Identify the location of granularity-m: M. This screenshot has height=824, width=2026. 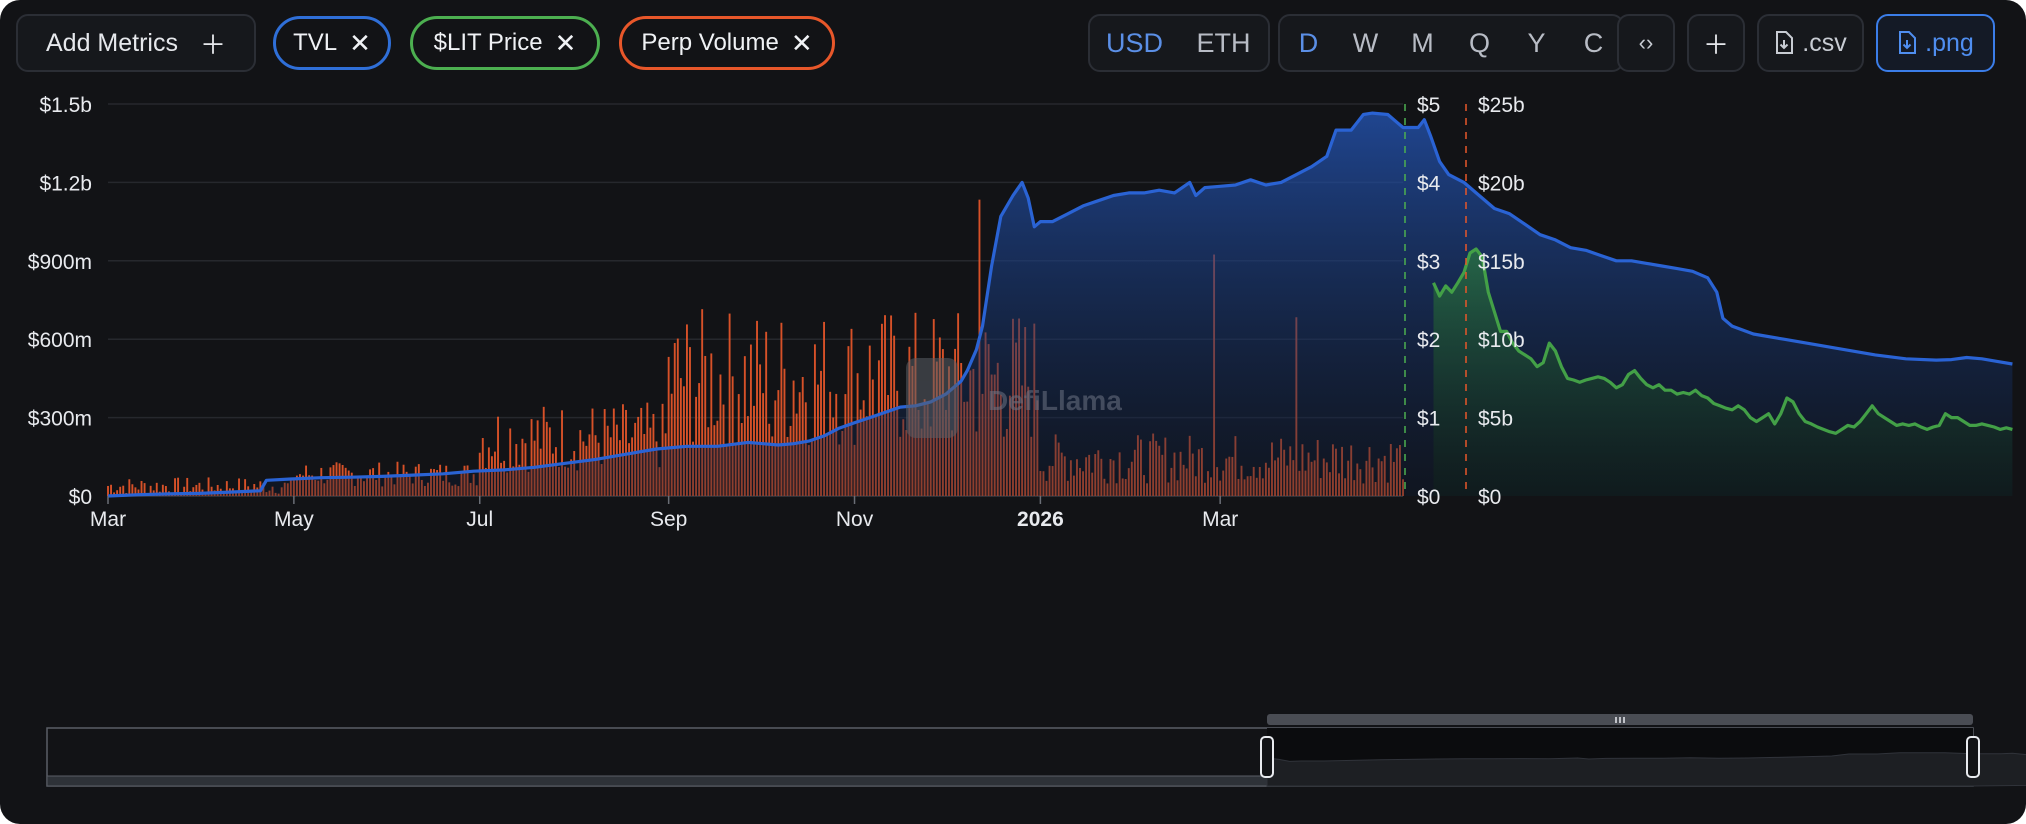
(1422, 42).